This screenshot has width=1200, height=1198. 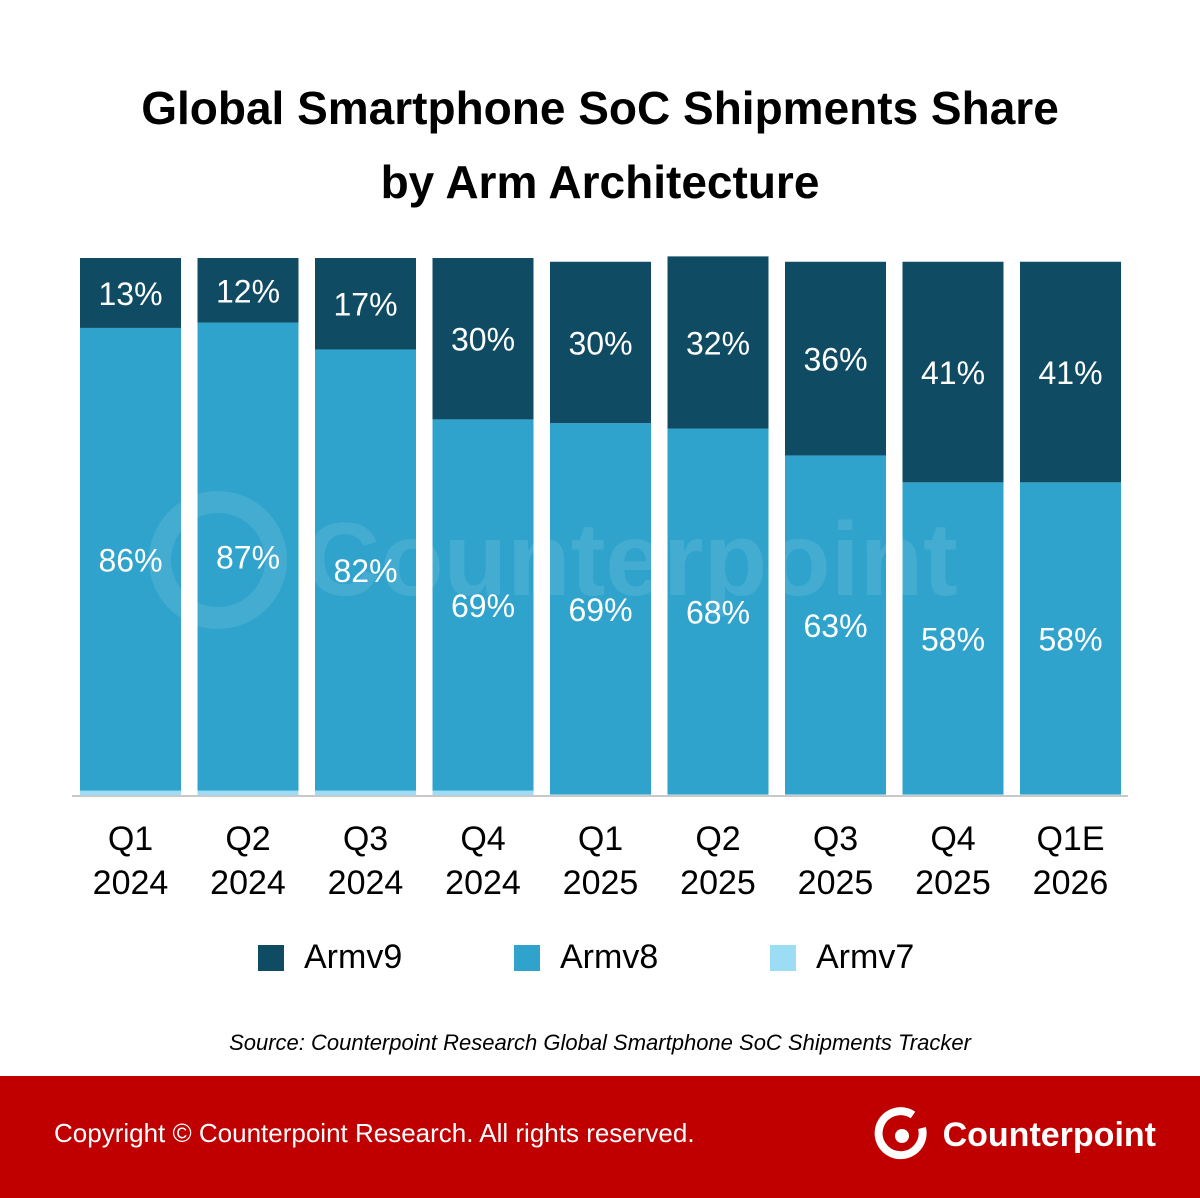 I want to click on data-label-armv9-3: 30%, so click(x=483, y=340).